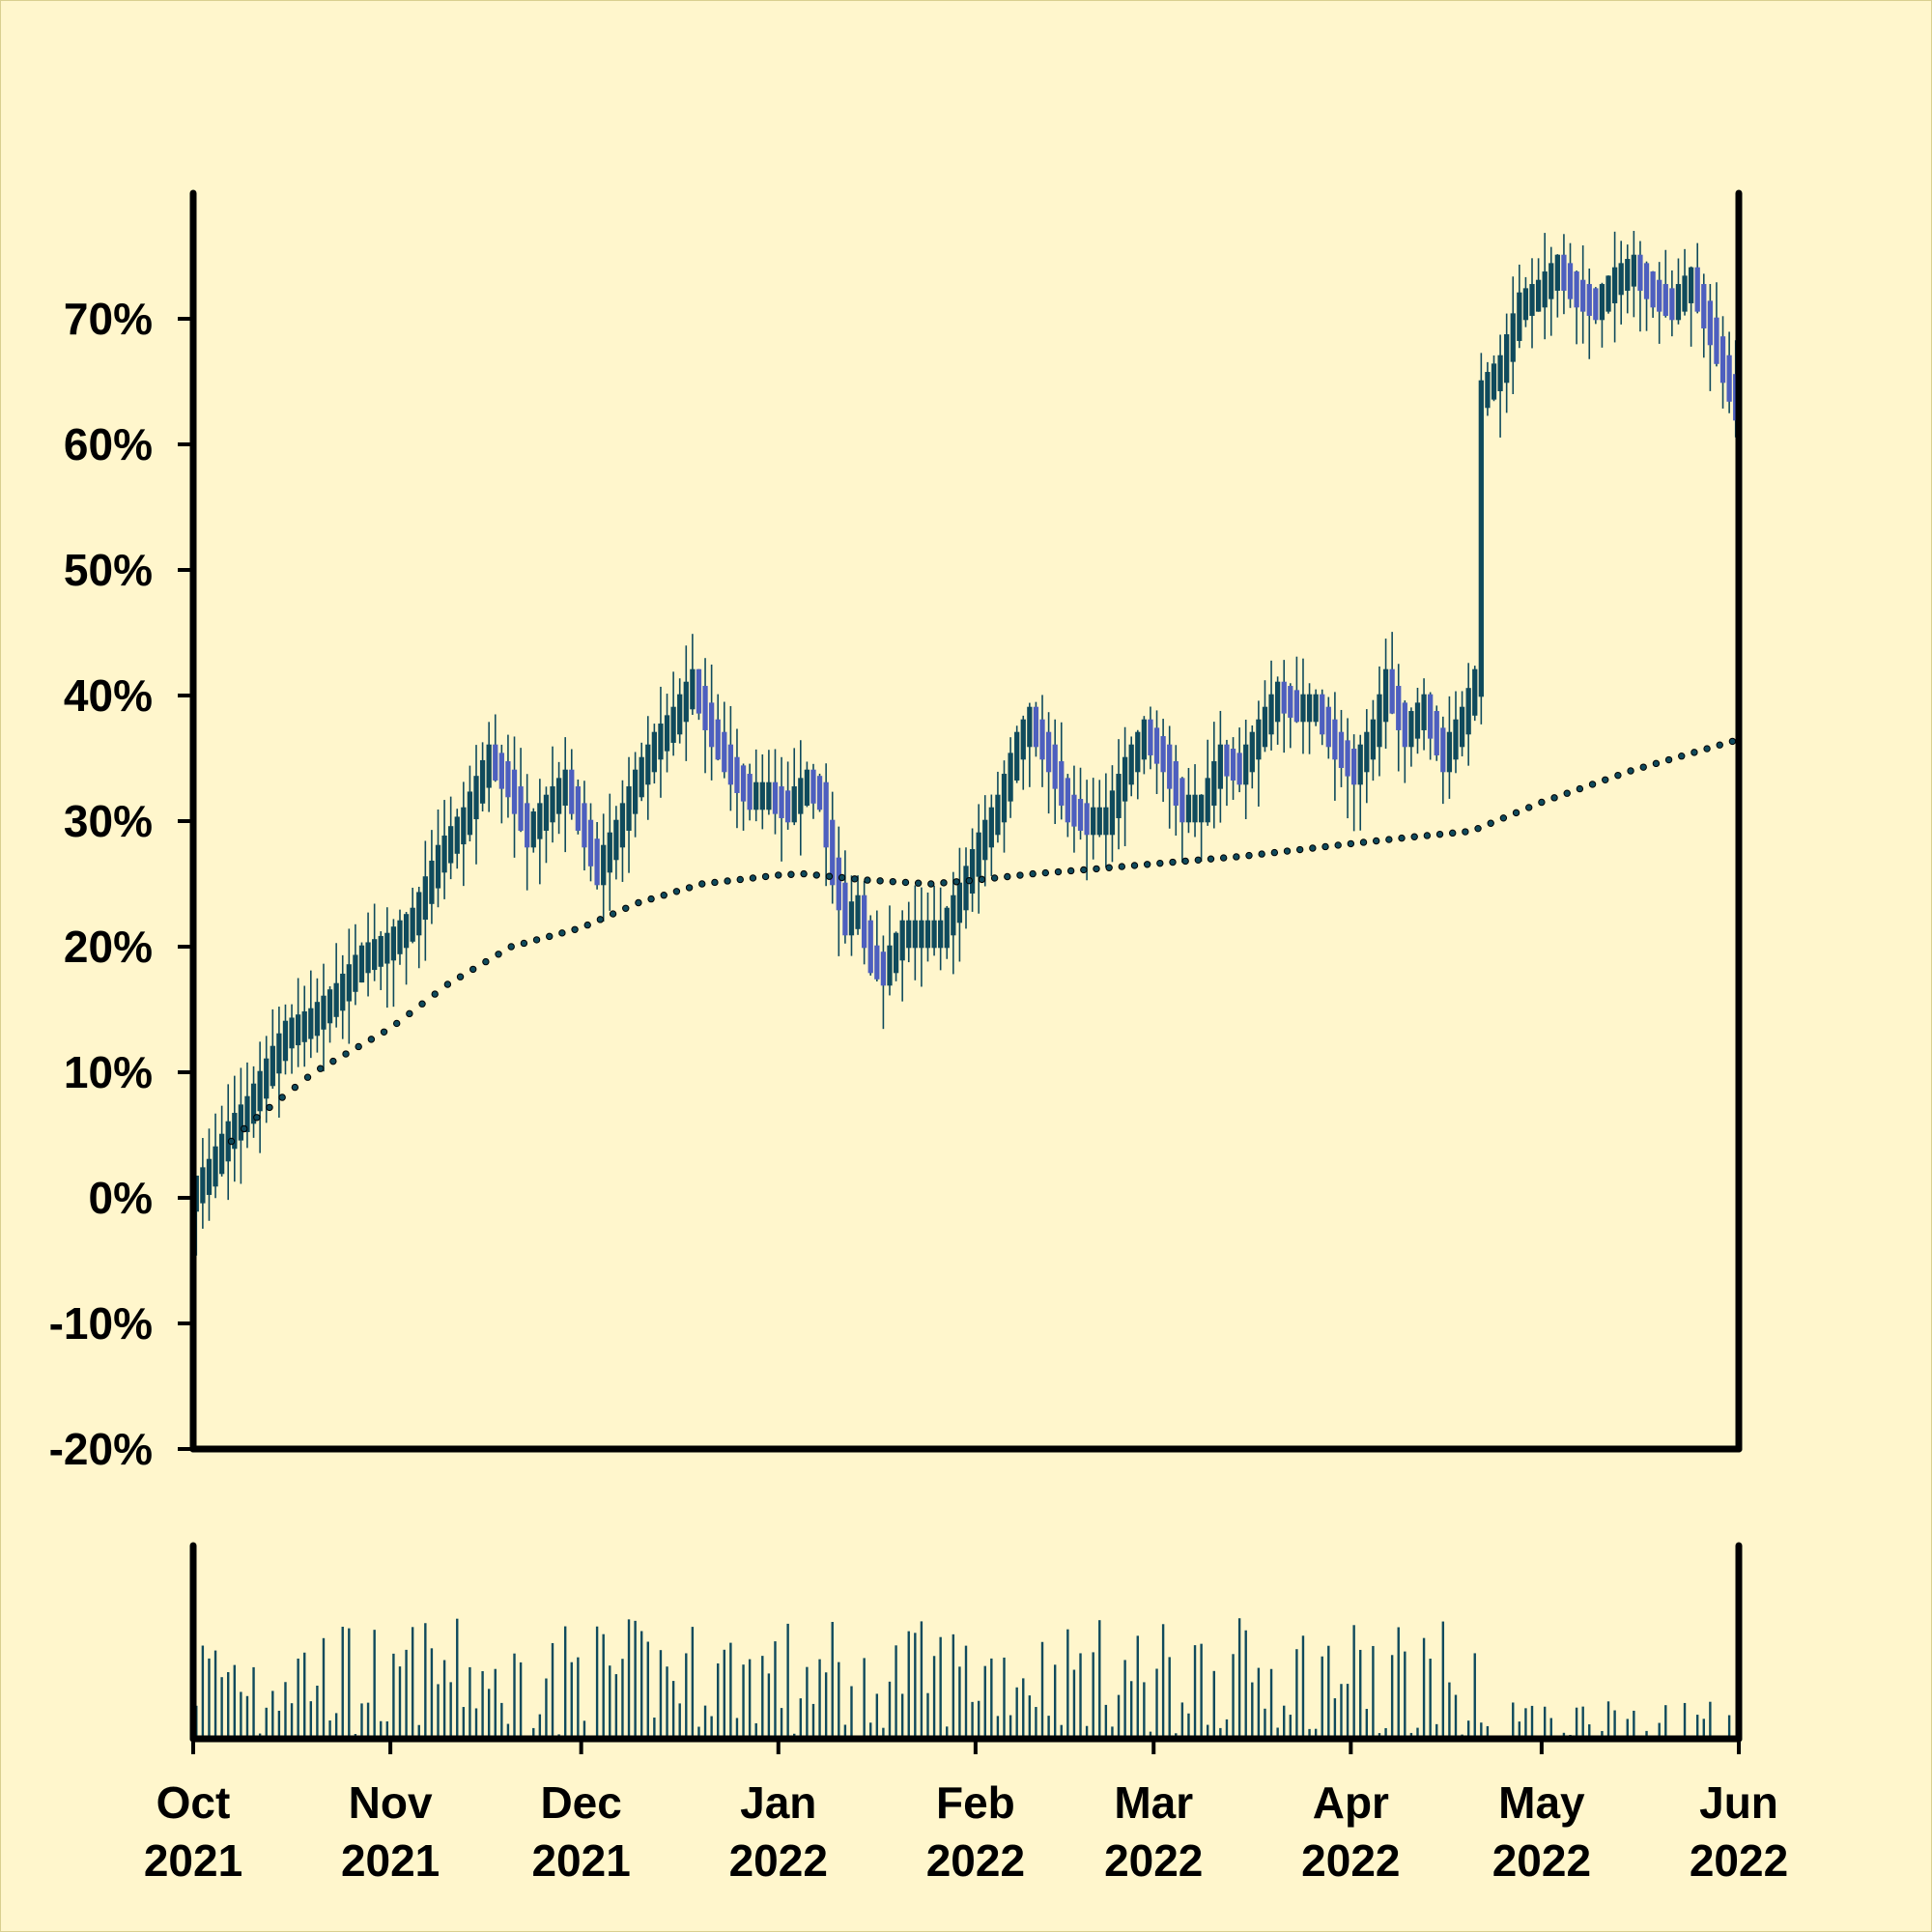  Describe the element at coordinates (391, 1802) in the screenshot. I see `x-tick-label-month: Nov` at that location.